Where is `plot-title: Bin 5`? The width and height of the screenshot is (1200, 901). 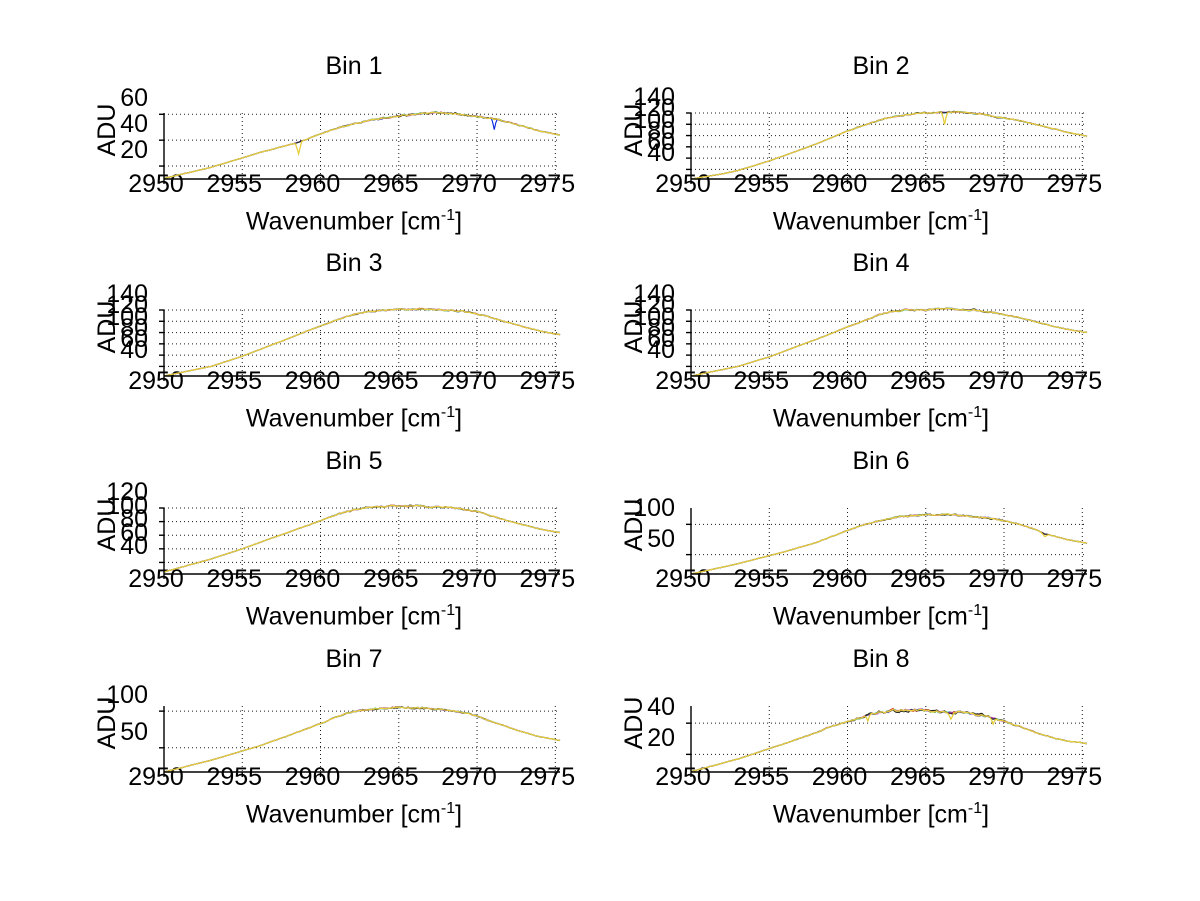 plot-title: Bin 5 is located at coordinates (354, 461).